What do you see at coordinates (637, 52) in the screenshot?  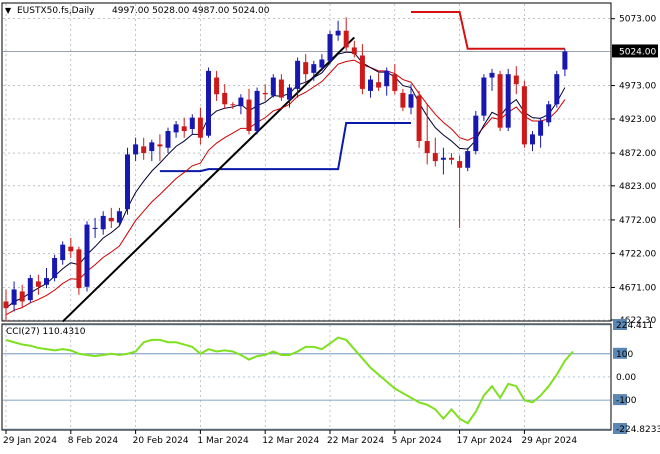 I see `current-price-label: 5024.00` at bounding box center [637, 52].